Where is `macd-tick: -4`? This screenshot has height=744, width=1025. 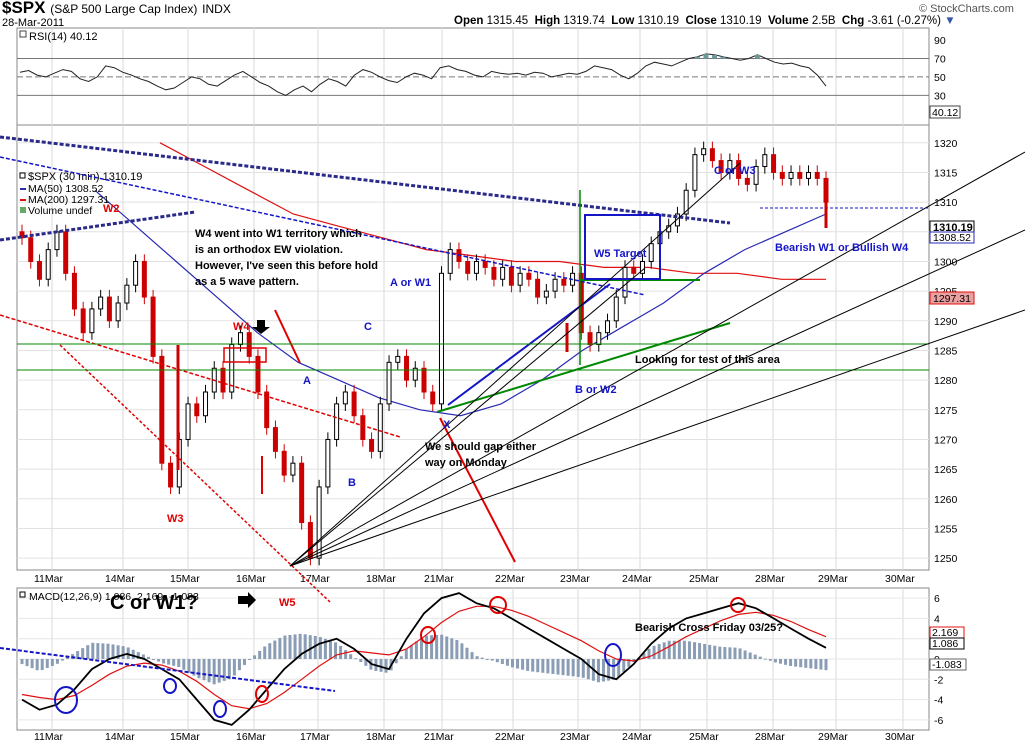 macd-tick: -4 is located at coordinates (938, 701).